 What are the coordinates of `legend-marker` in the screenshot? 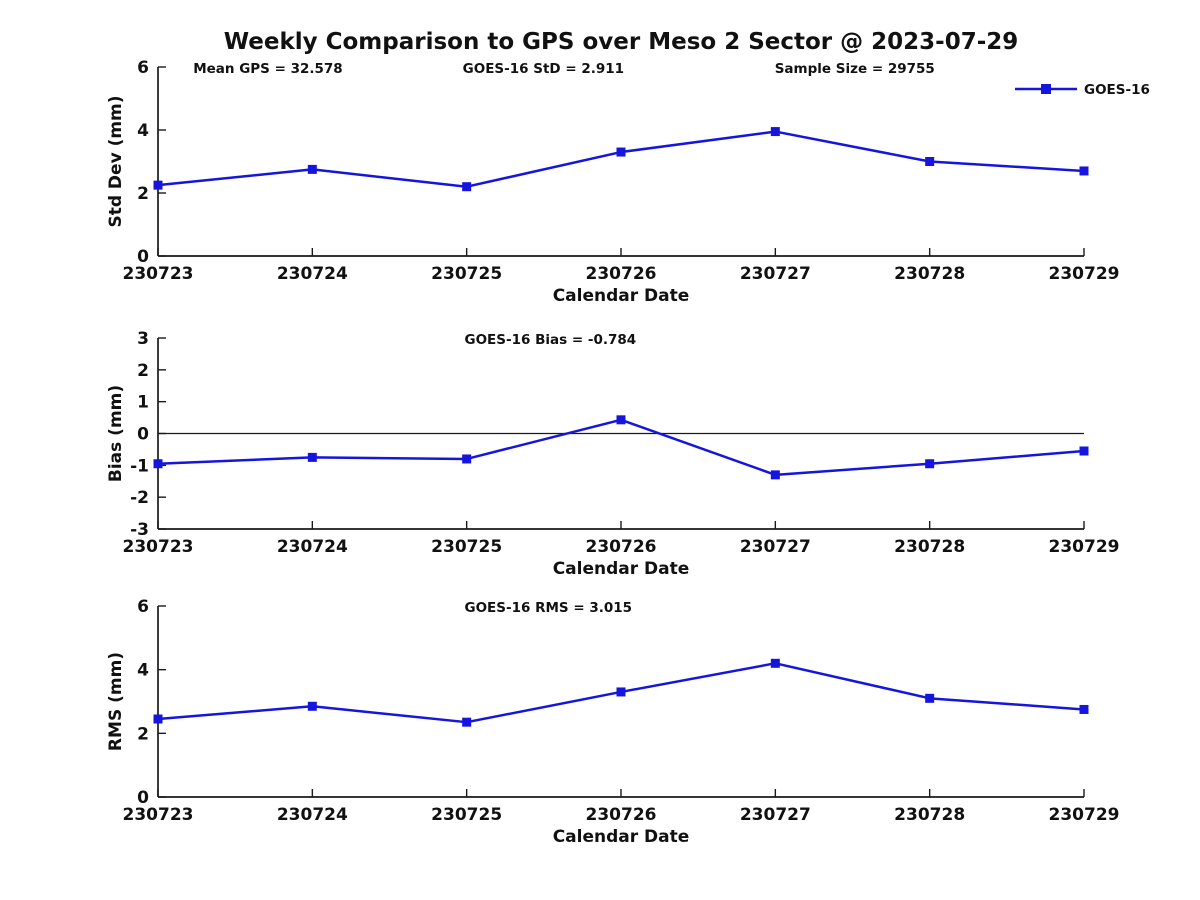 It's located at (1046, 89).